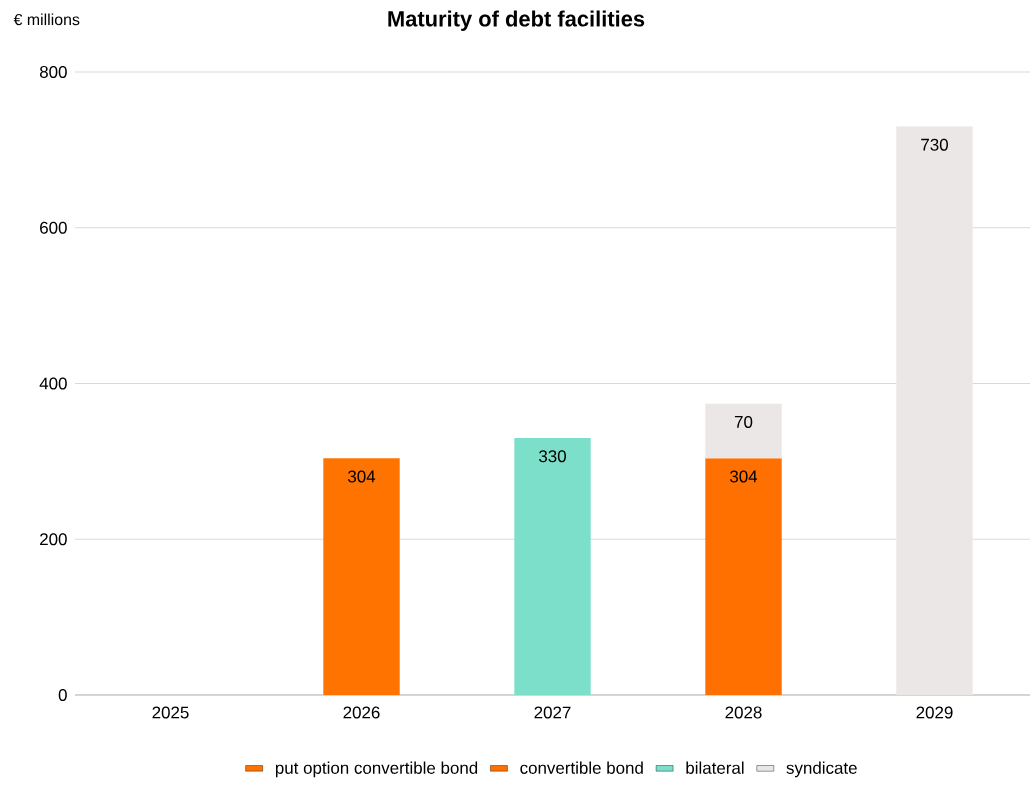  What do you see at coordinates (581, 767) in the screenshot?
I see `legend-label: convertible bond` at bounding box center [581, 767].